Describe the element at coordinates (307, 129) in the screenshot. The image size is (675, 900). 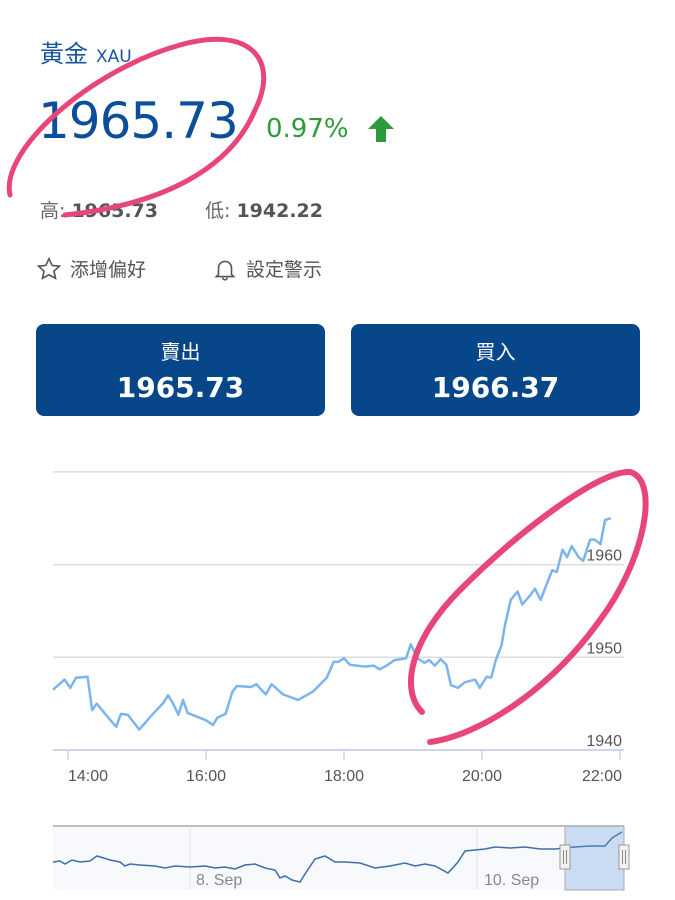
I see `change-percent: 0.97%` at that location.